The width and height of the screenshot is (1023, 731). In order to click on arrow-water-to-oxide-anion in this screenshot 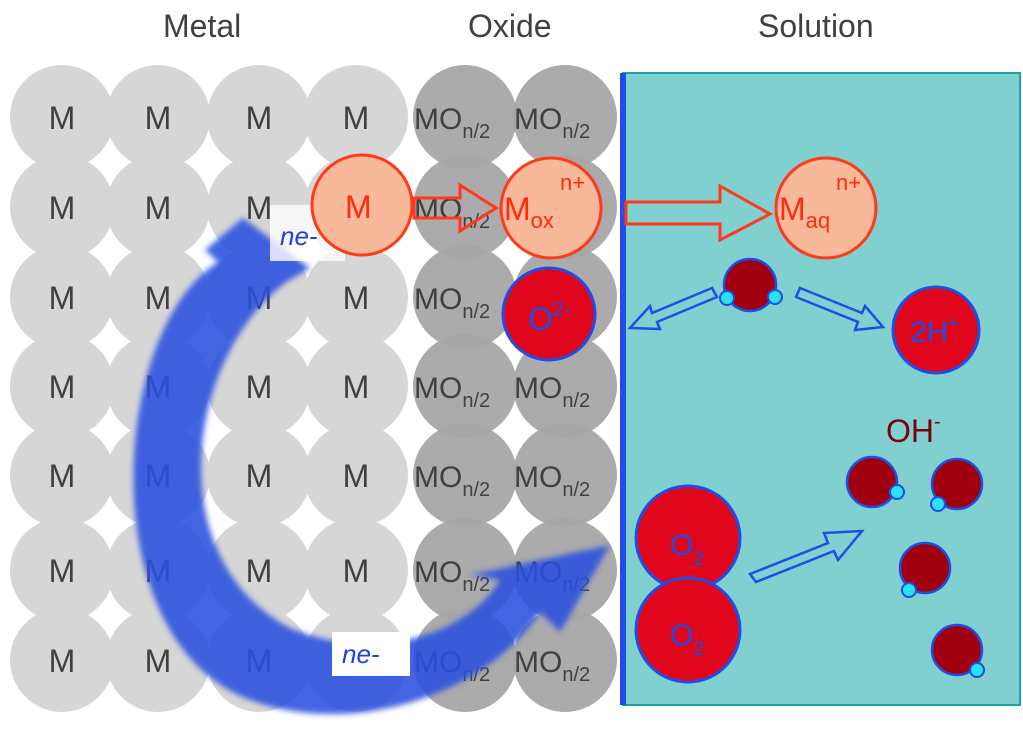, I will do `click(673, 308)`.